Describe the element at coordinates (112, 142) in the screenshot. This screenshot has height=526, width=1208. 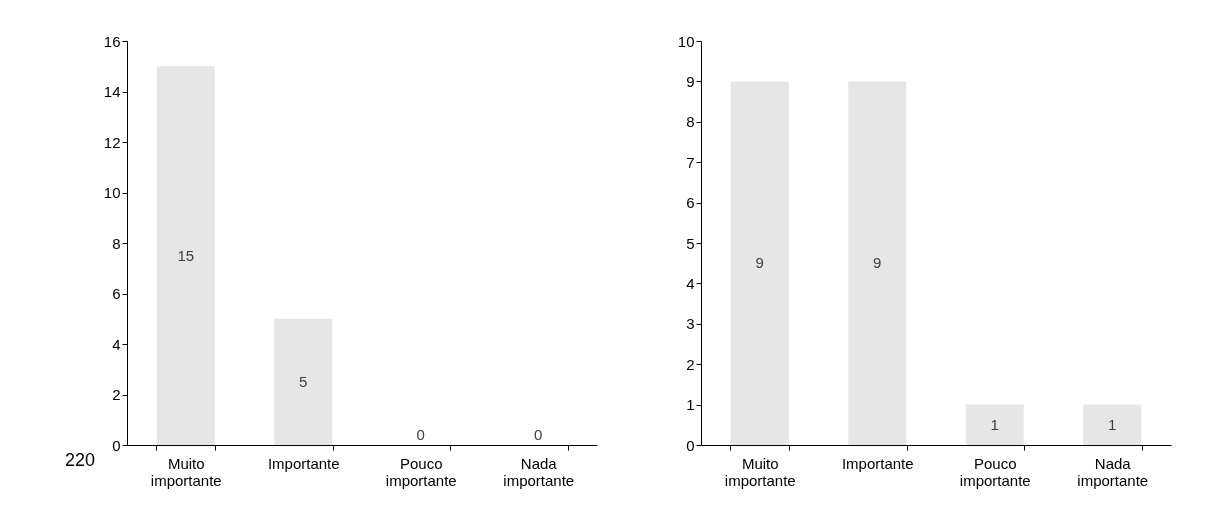
I see `y-tick-label: 12` at that location.